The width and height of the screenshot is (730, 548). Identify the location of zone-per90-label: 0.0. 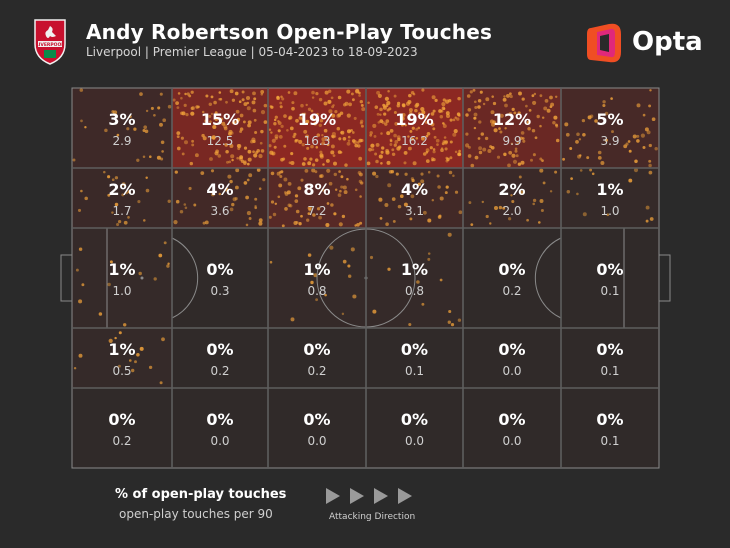
(511, 441).